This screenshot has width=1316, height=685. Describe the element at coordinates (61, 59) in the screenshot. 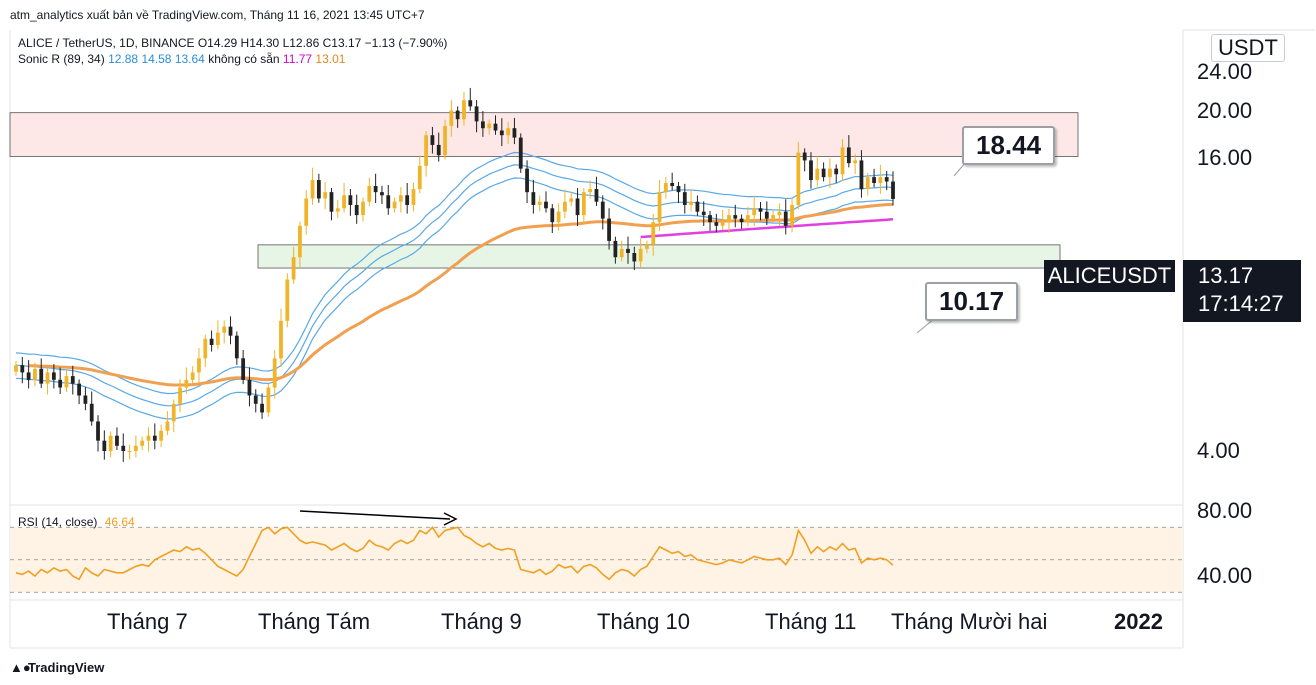

I see `sonic-label: Sonic R (89, 34)` at that location.